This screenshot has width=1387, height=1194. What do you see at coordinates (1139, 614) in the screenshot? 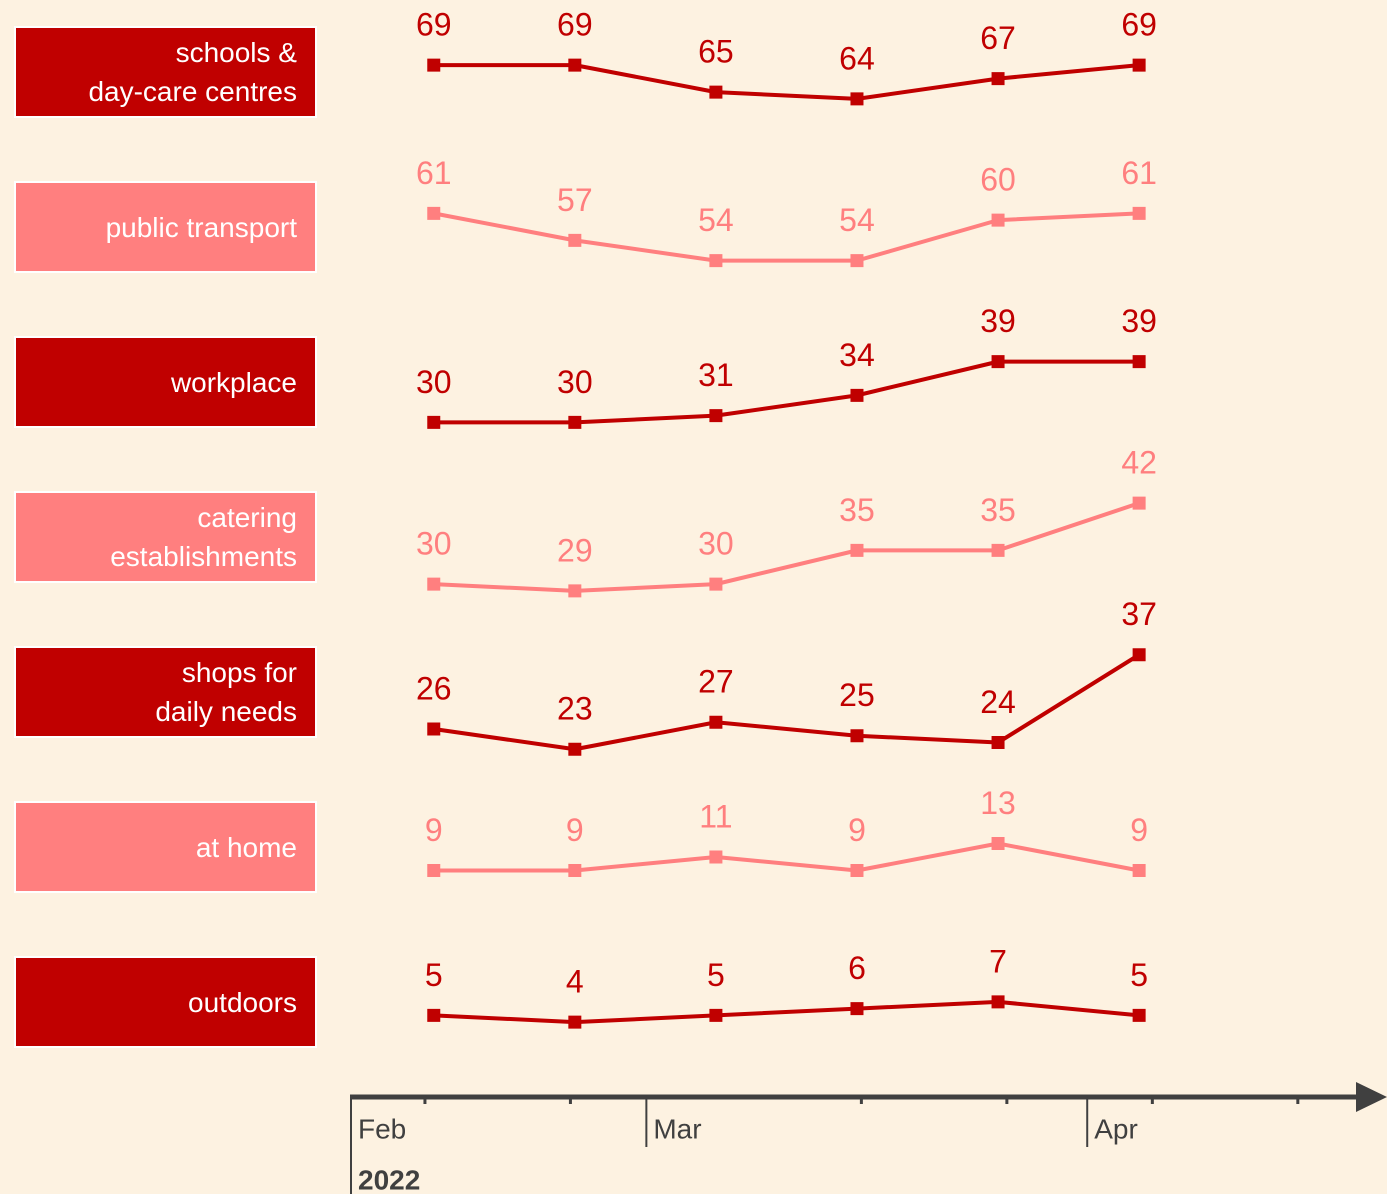
I see `data-label: 37` at bounding box center [1139, 614].